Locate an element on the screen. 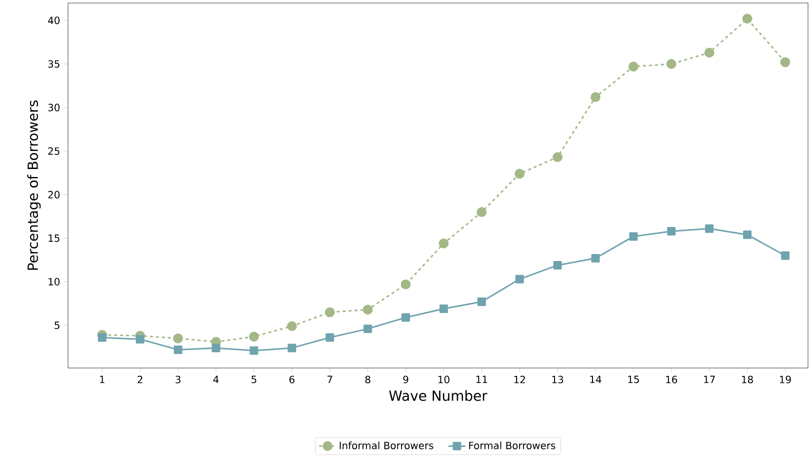 Image resolution: width=812 pixels, height=461 pixels. x-tick-label: 13 is located at coordinates (558, 380).